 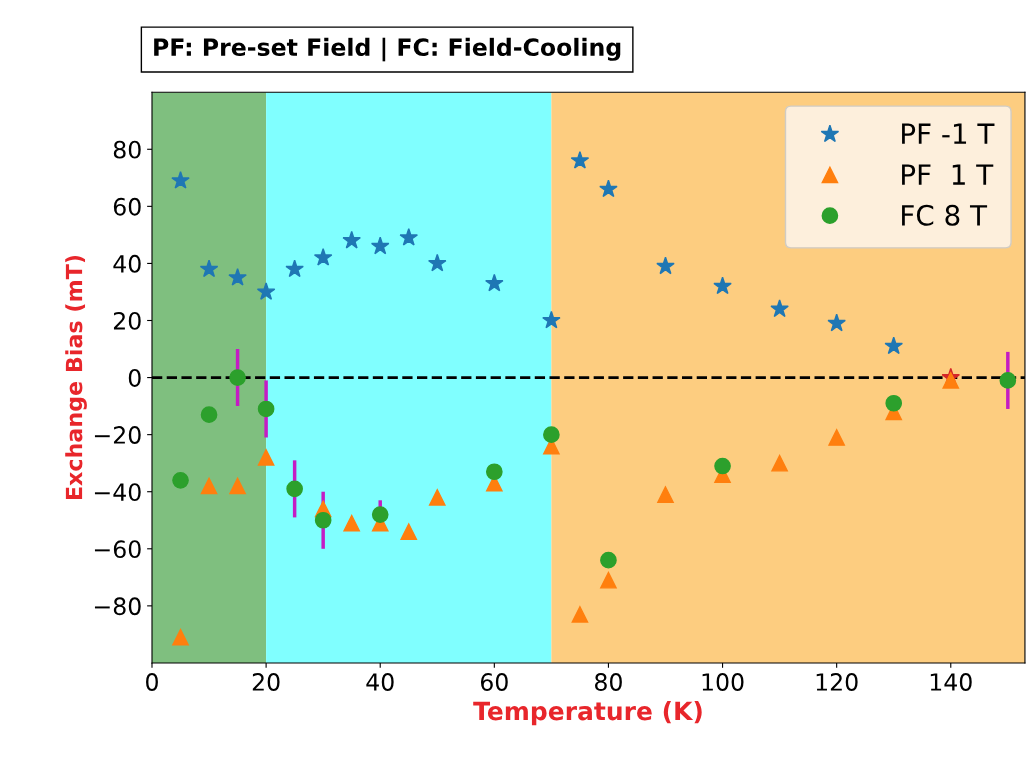 I want to click on x-tick-label: 40, so click(x=380, y=682).